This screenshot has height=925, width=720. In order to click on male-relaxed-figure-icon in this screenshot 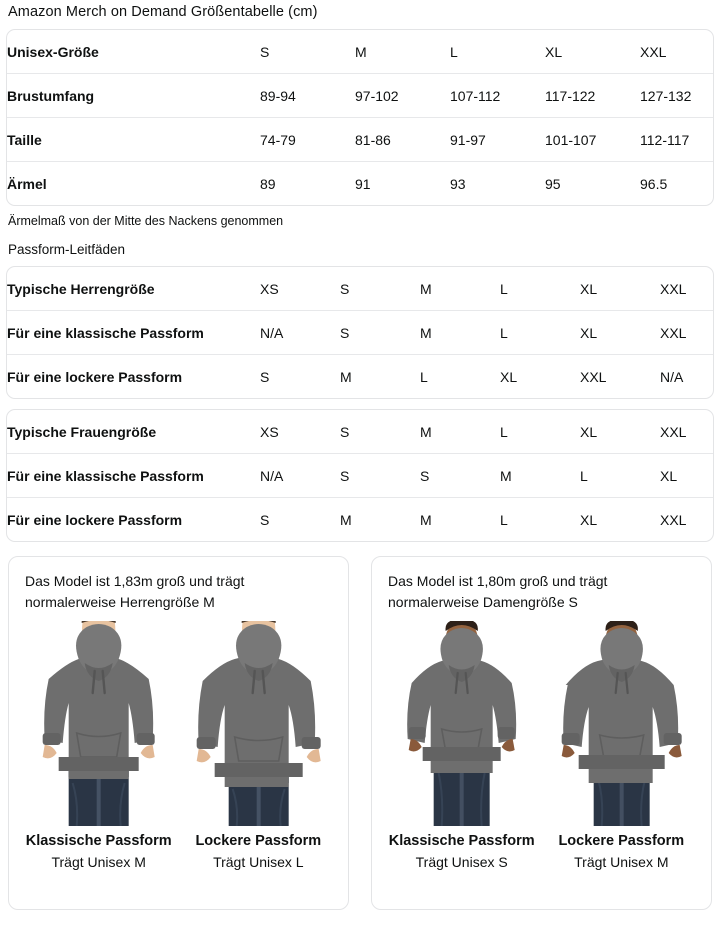, I will do `click(258, 723)`.